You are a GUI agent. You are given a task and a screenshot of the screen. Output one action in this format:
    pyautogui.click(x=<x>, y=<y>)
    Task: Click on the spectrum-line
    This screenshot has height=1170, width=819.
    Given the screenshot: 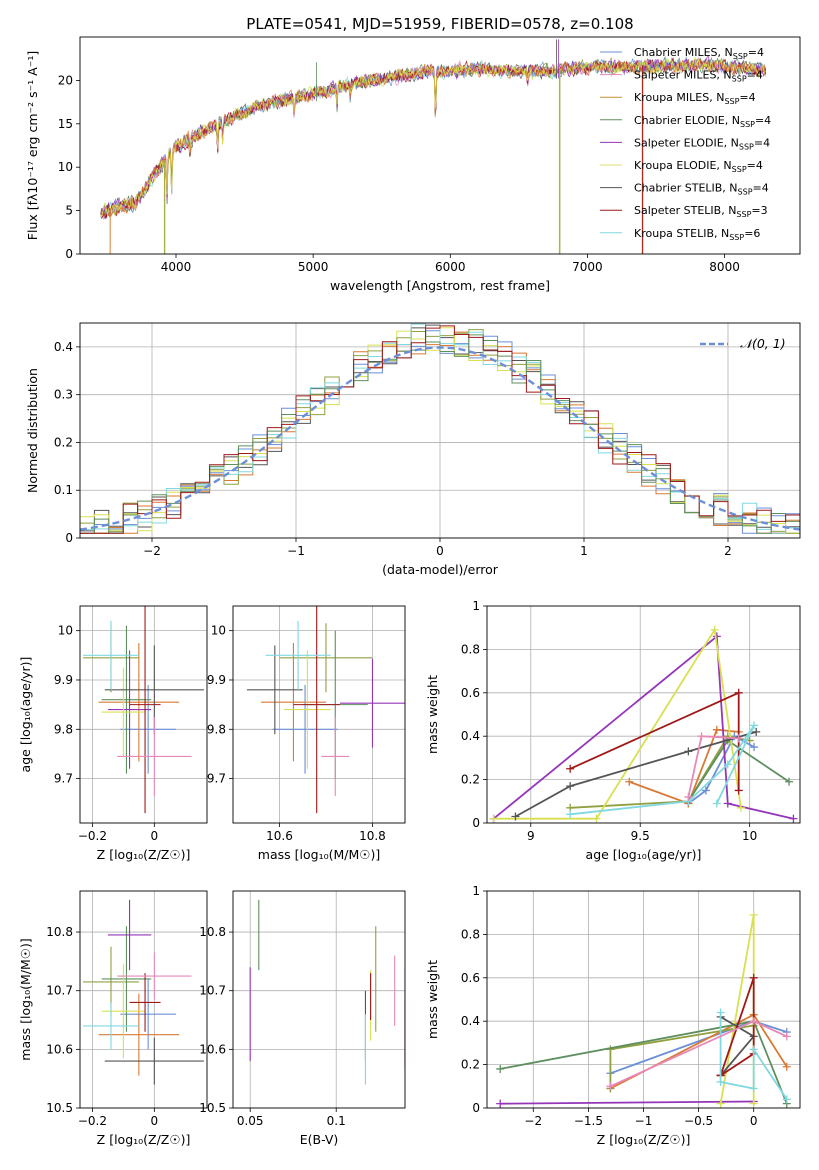 What is the action you would take?
    pyautogui.click(x=433, y=138)
    